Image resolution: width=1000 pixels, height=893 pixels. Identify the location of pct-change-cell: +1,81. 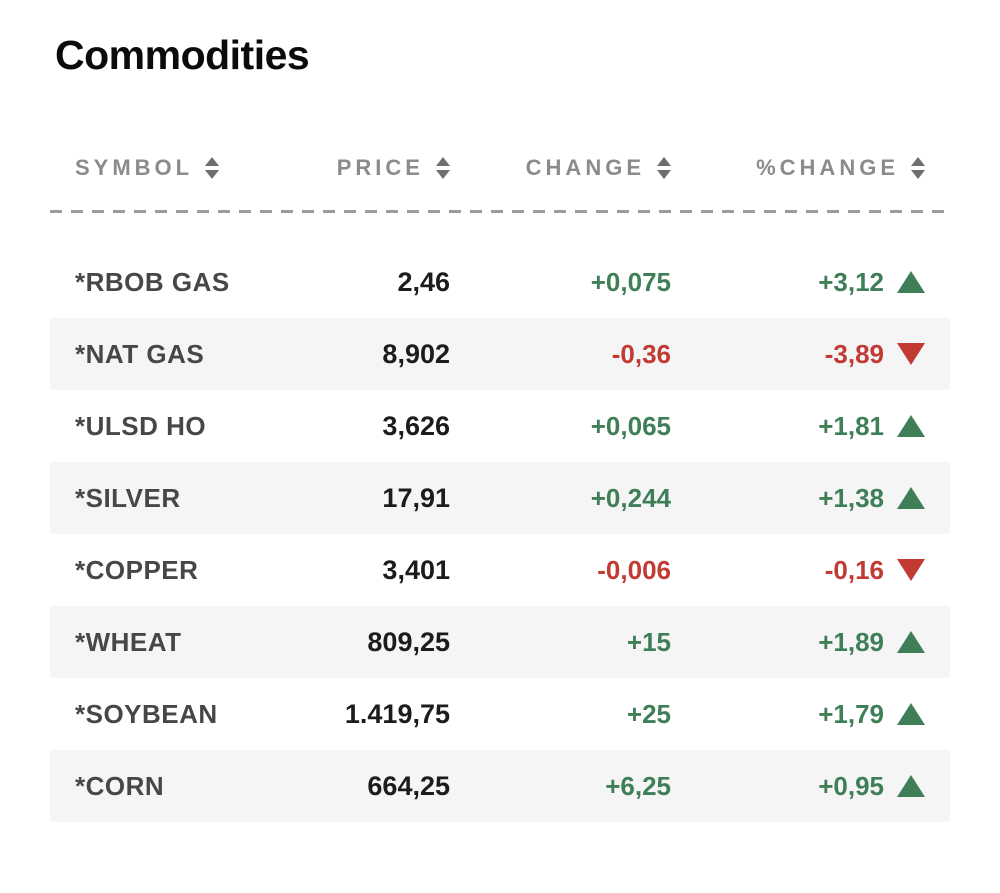
(798, 426).